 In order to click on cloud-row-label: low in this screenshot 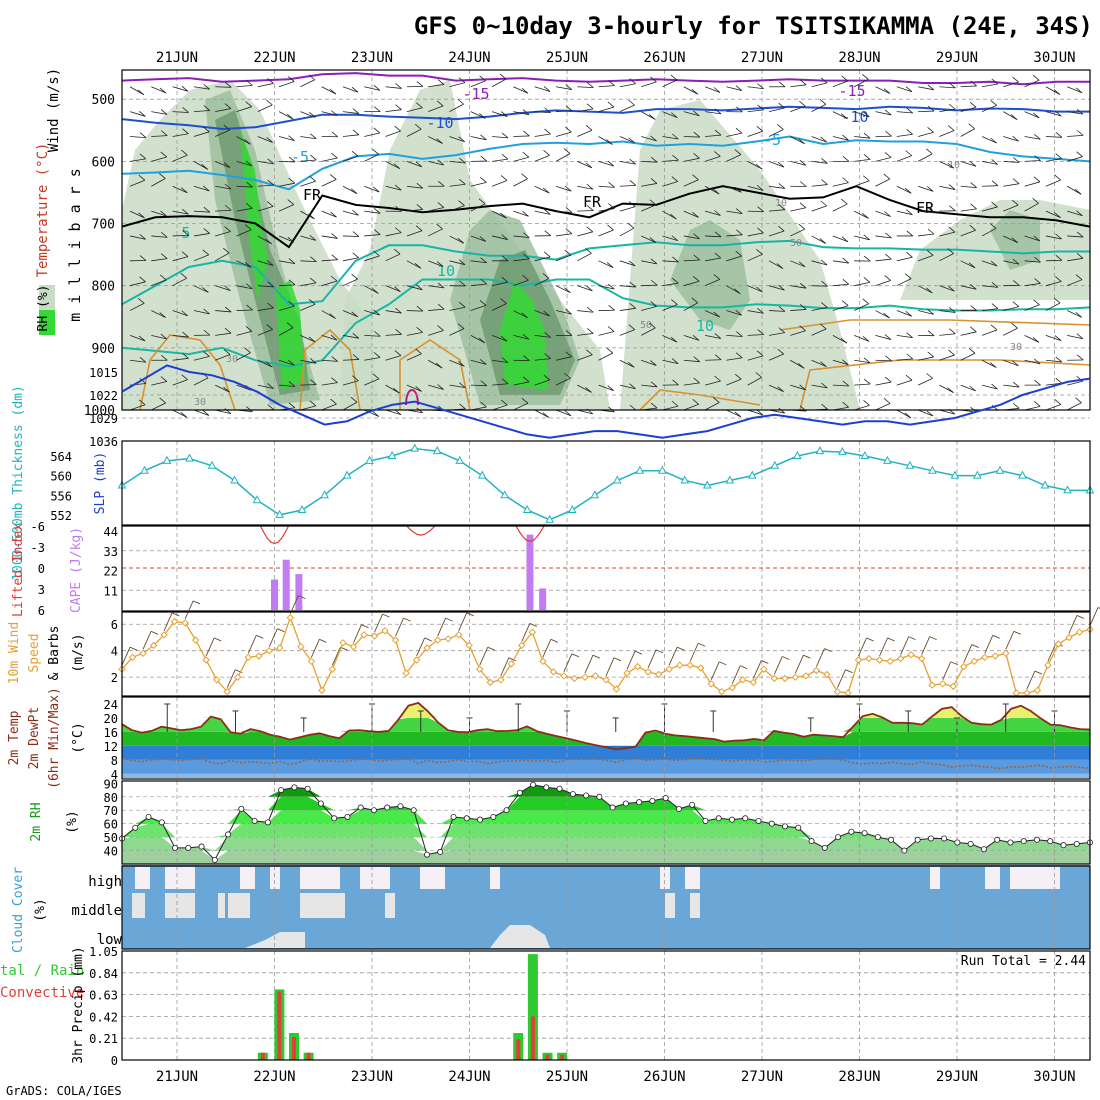, I will do `click(110, 940)`.